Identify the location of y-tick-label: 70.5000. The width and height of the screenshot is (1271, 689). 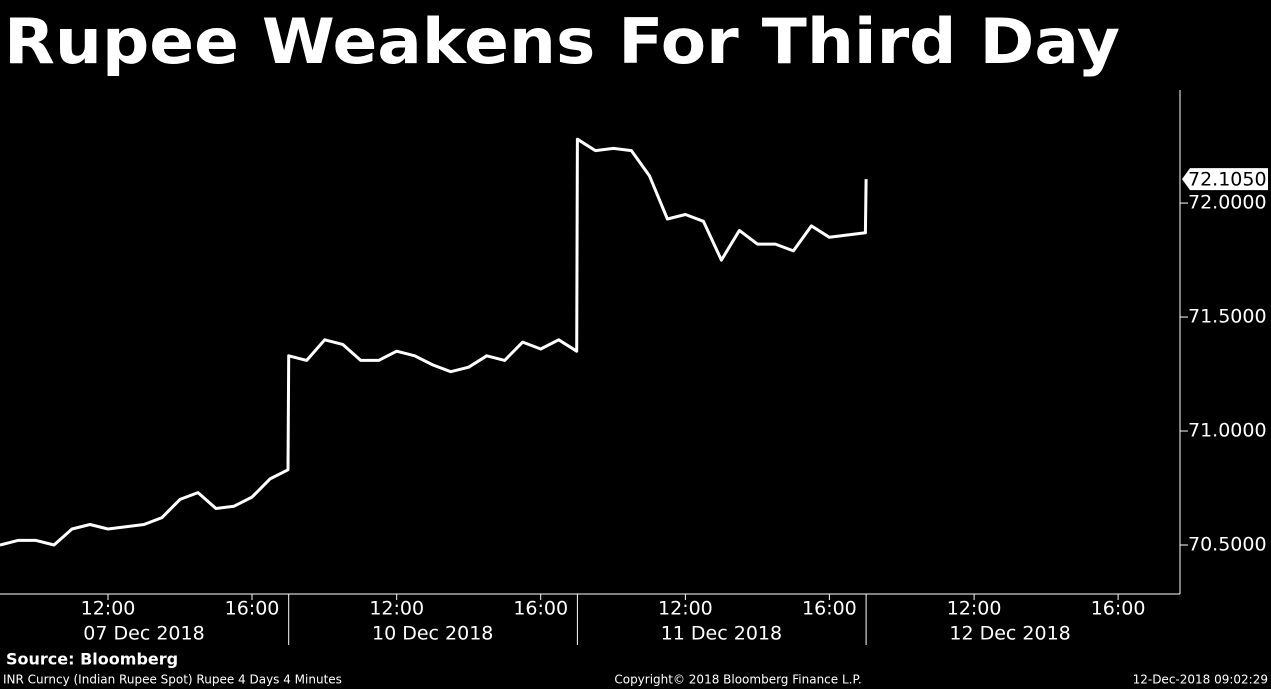
(1227, 544).